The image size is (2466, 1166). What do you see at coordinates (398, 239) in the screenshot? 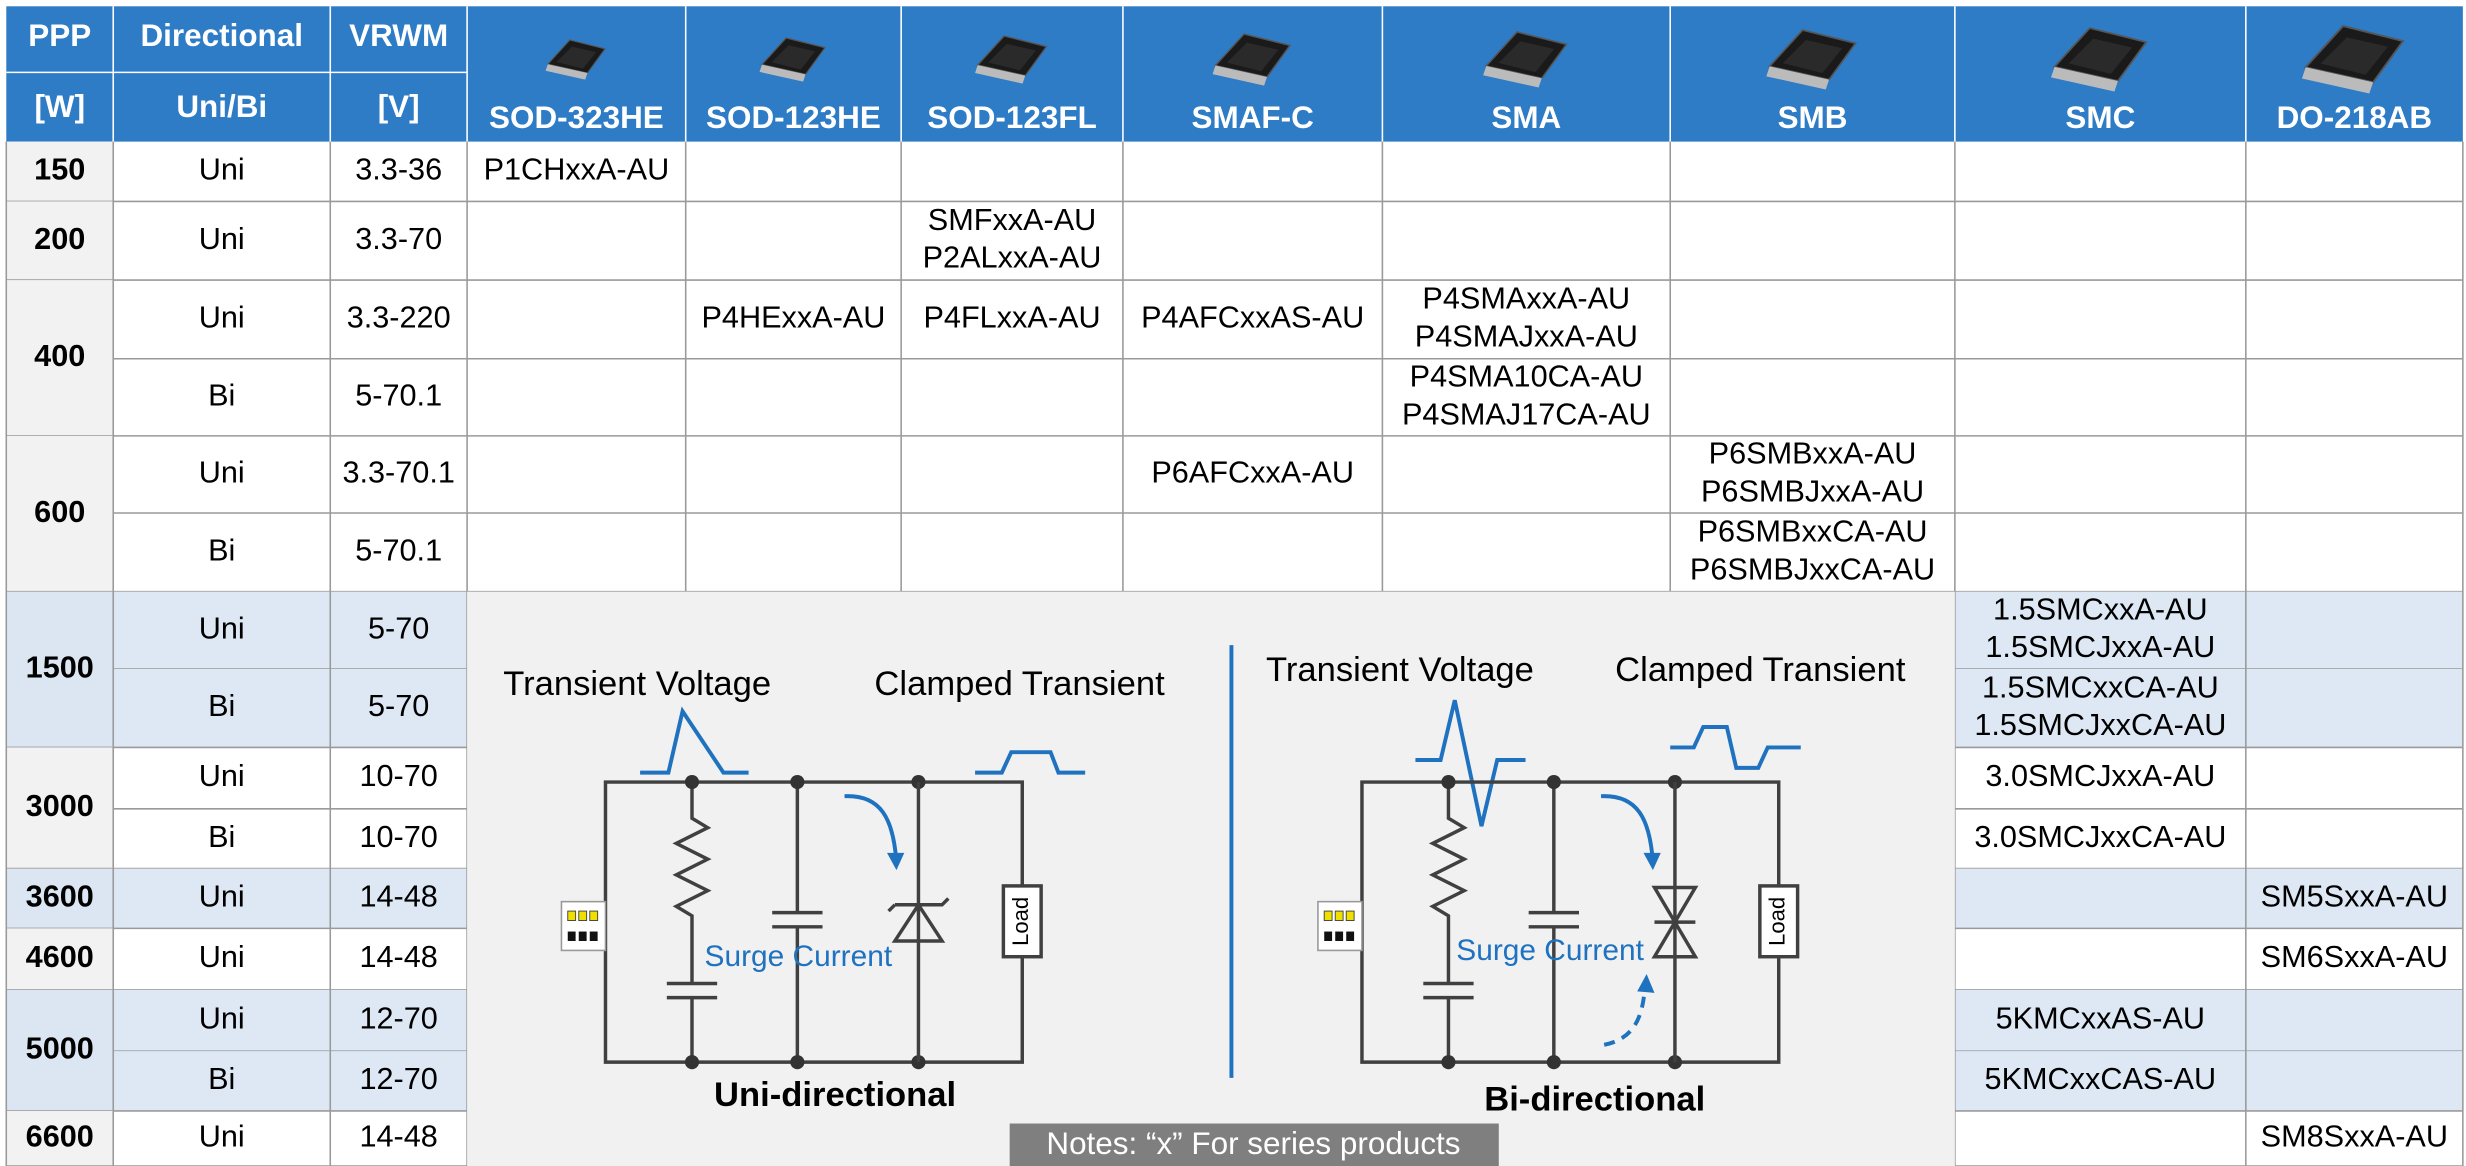
I see `vrwm: 3.3-70` at bounding box center [398, 239].